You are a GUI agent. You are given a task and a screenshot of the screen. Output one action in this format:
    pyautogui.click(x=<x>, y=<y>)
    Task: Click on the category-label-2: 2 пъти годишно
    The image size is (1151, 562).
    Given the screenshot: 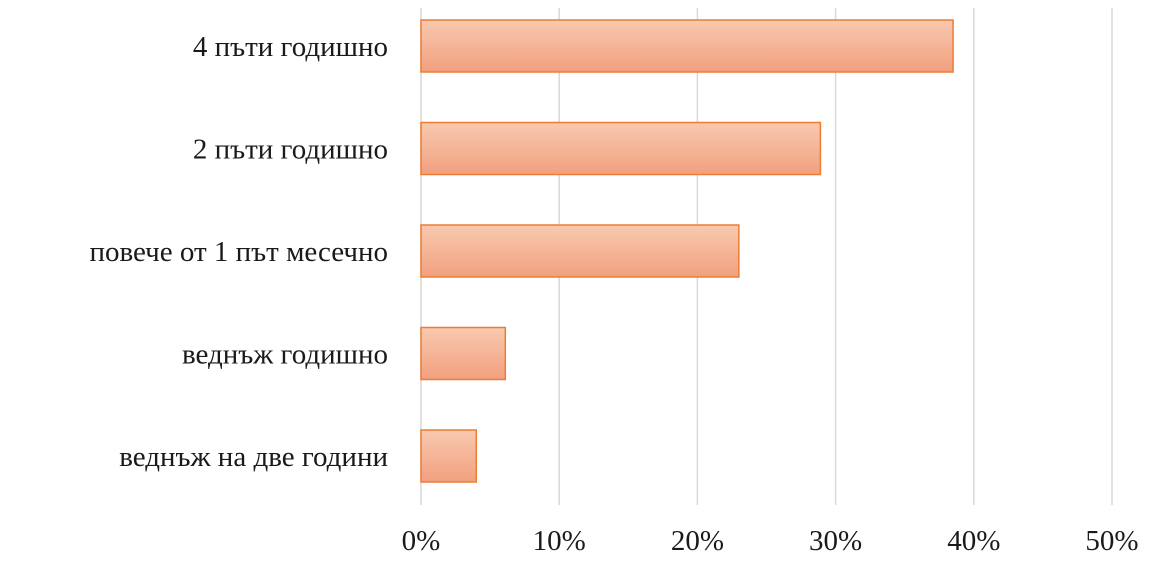 What is the action you would take?
    pyautogui.click(x=290, y=150)
    